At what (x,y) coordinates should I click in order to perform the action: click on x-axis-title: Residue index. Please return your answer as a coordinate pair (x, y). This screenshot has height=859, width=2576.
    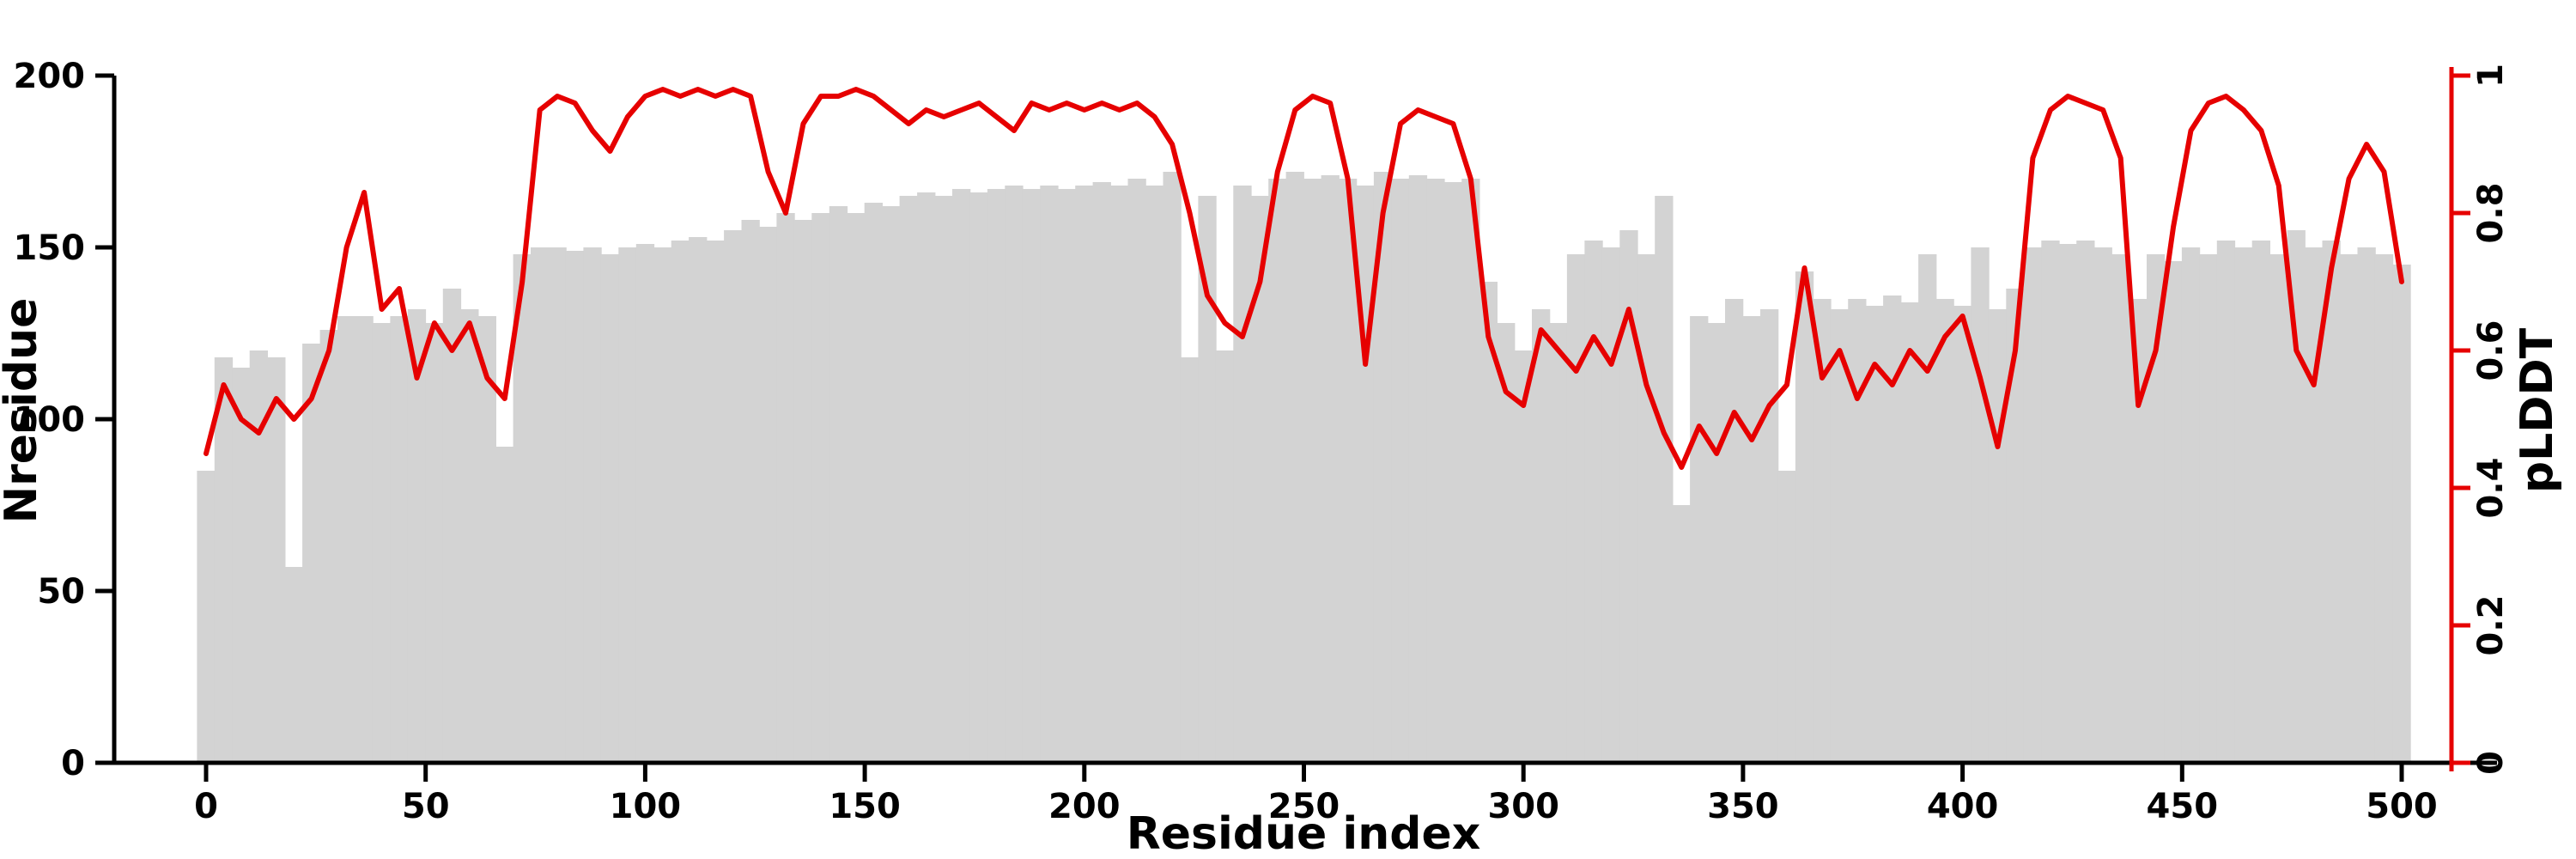
    Looking at the image, I should click on (1304, 834).